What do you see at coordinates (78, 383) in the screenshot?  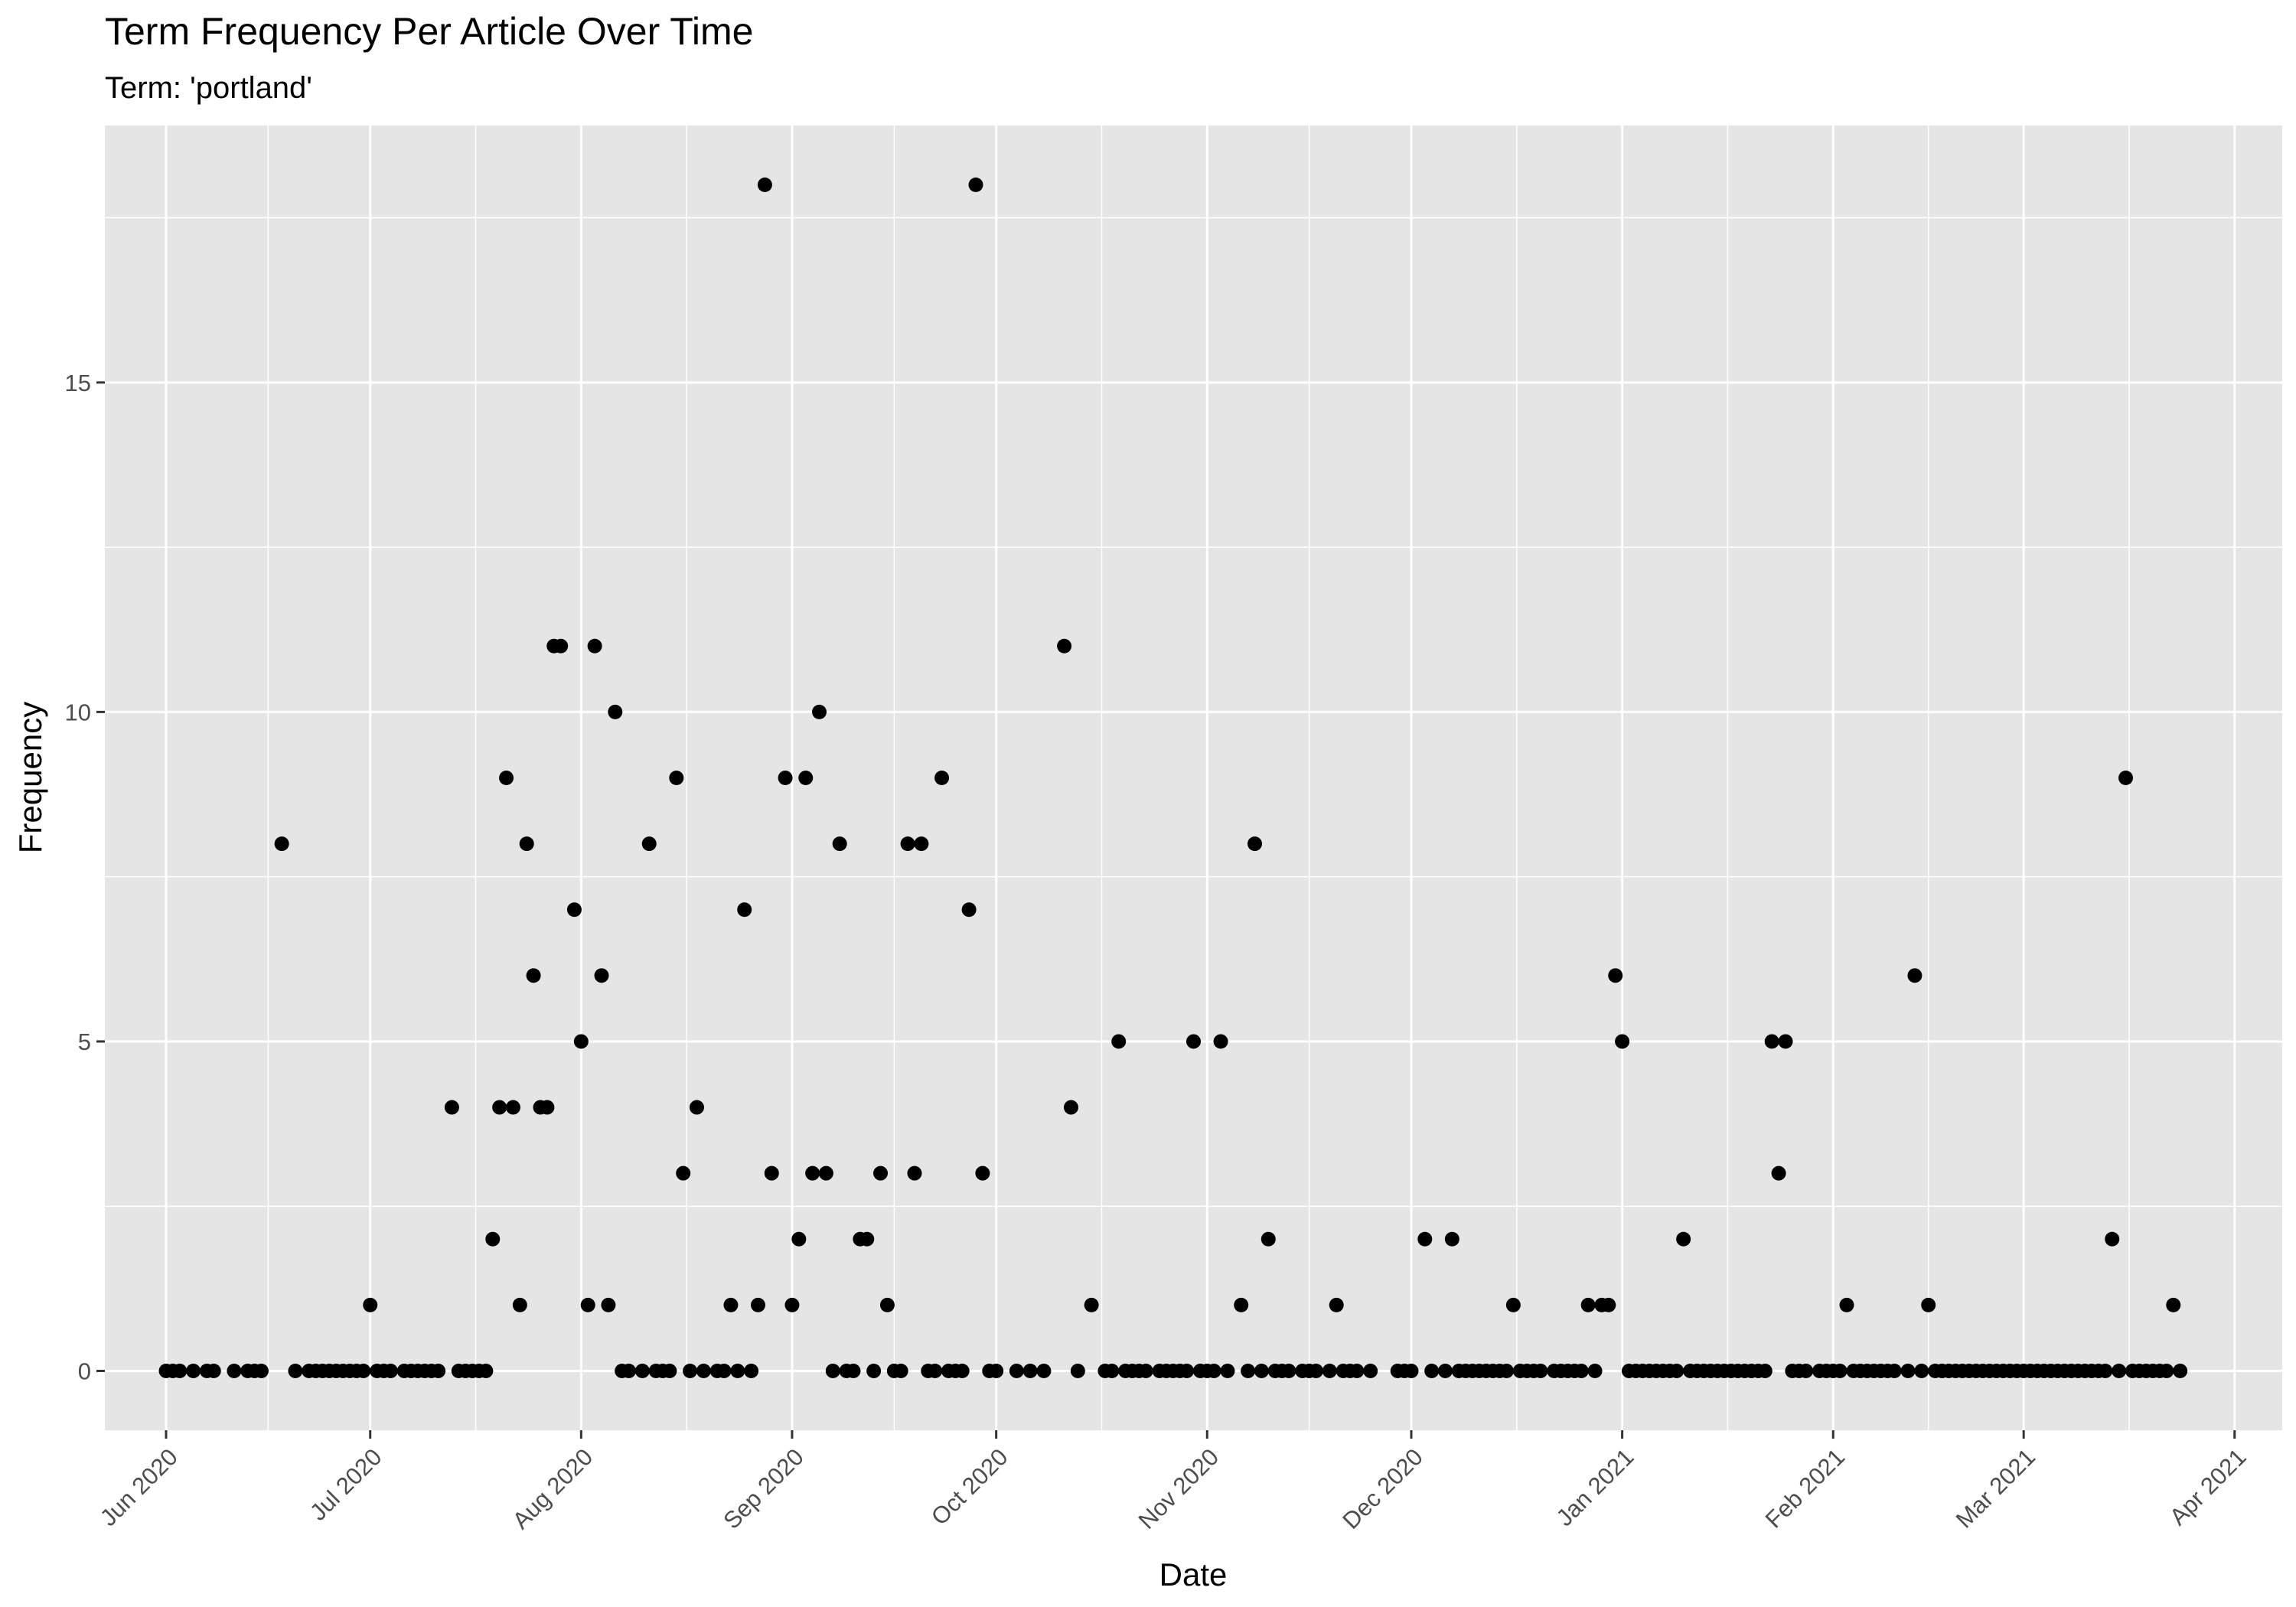 I see `y-tick-label: 15` at bounding box center [78, 383].